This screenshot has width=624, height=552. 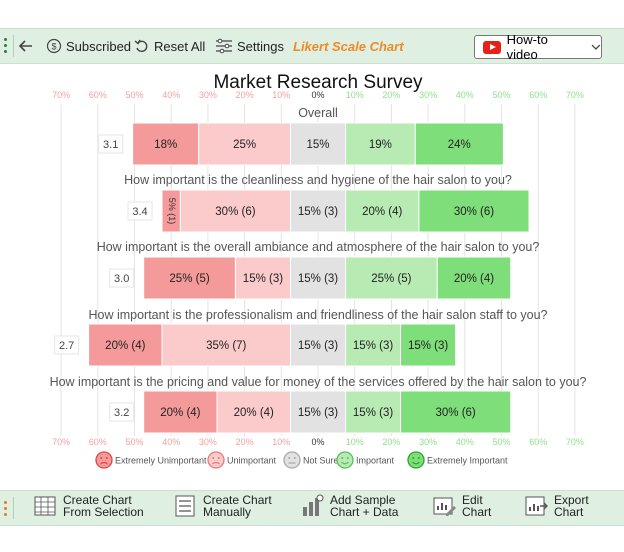 What do you see at coordinates (348, 46) in the screenshot?
I see `app-title: Likert Scale Chart` at bounding box center [348, 46].